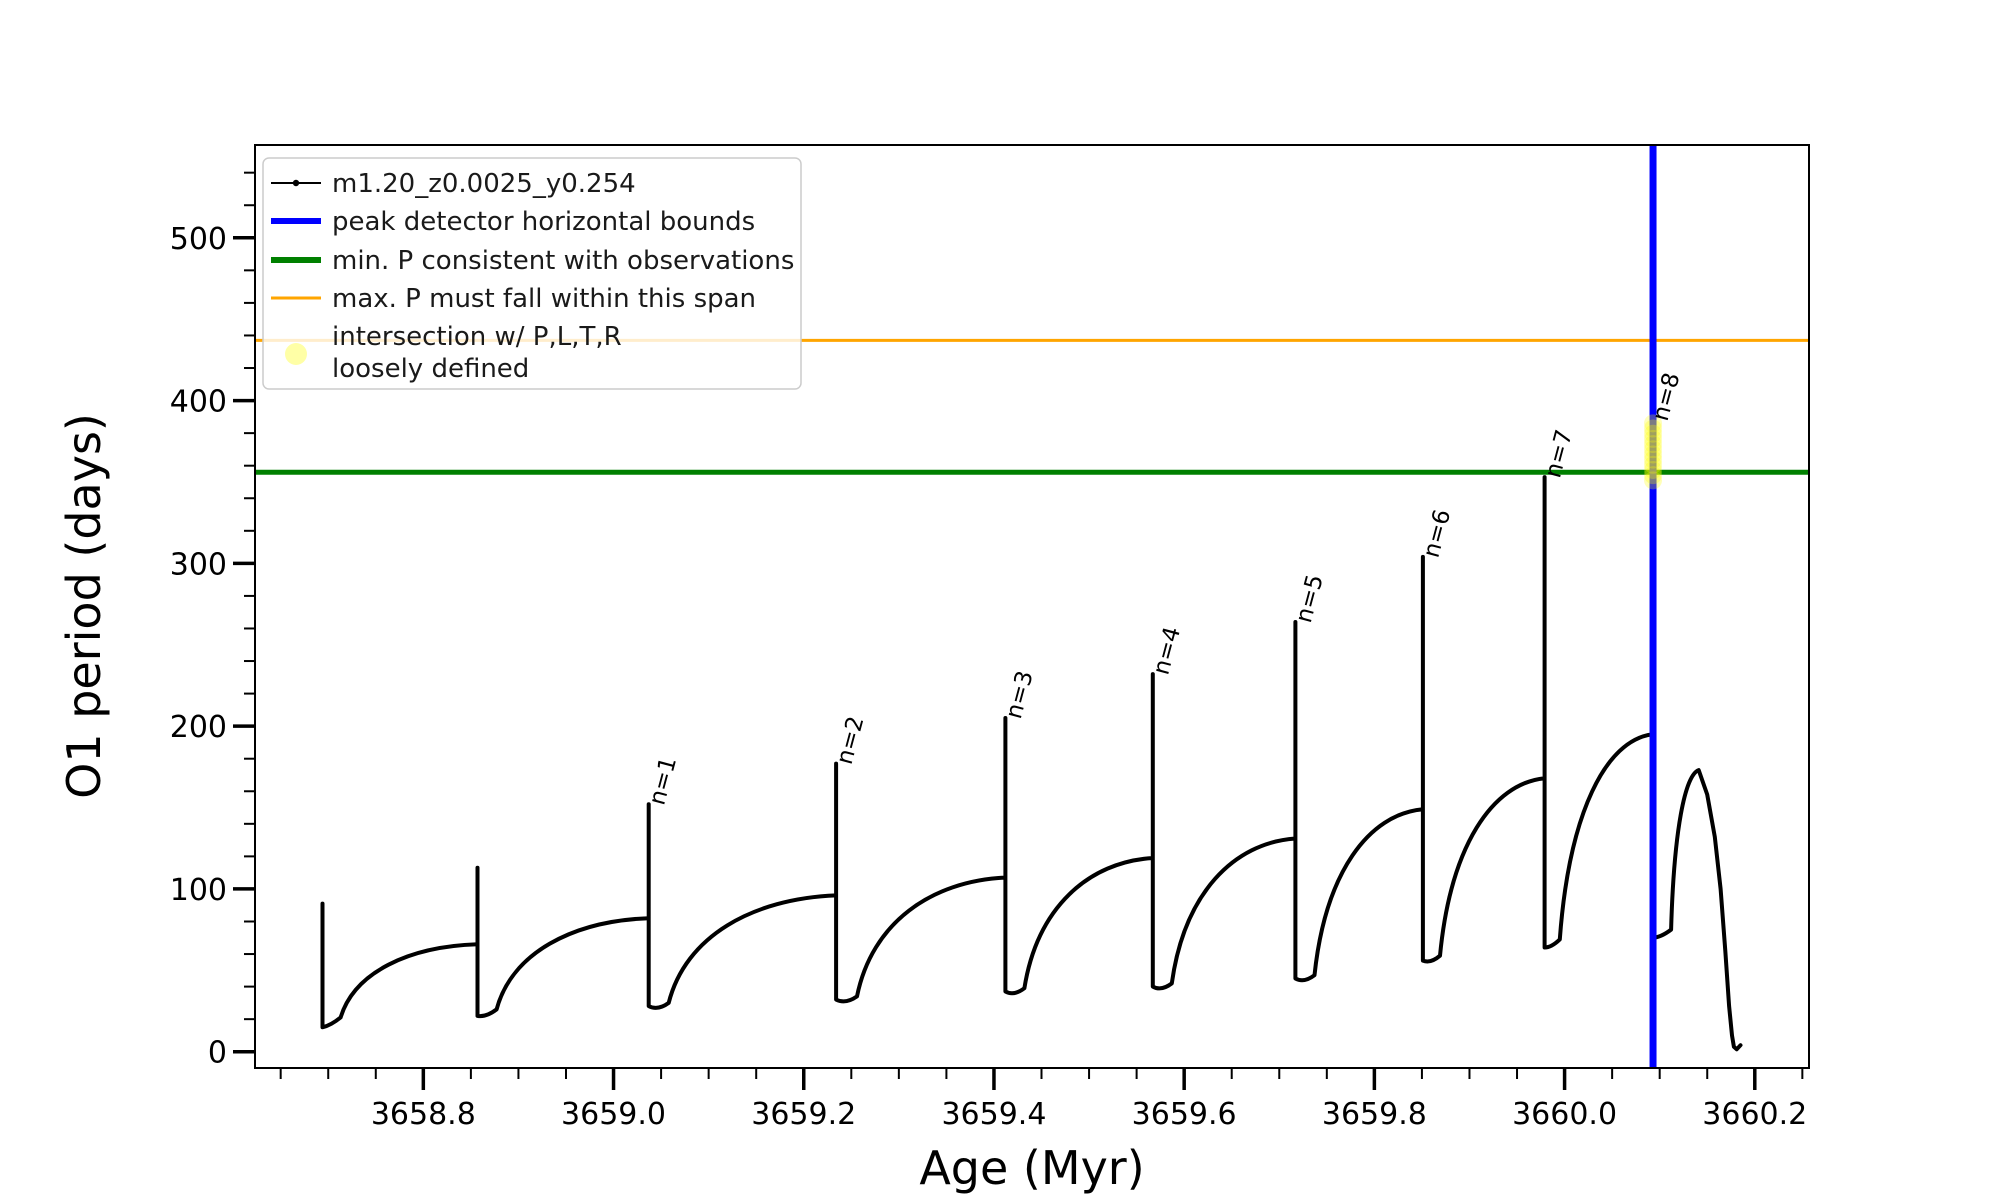 This screenshot has width=2000, height=1204. I want to click on x-tick-label: 3659.8, so click(1374, 1114).